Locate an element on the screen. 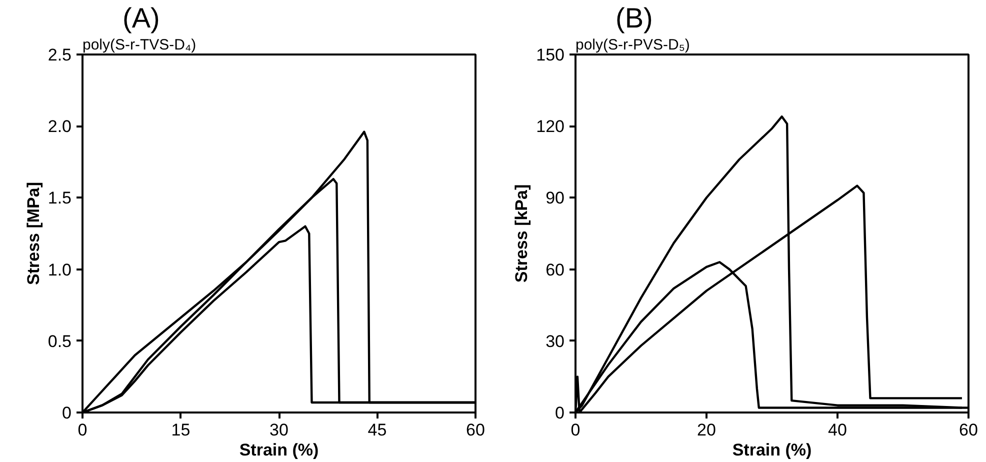 The width and height of the screenshot is (986, 462). x-tick-label: 30 is located at coordinates (279, 430).